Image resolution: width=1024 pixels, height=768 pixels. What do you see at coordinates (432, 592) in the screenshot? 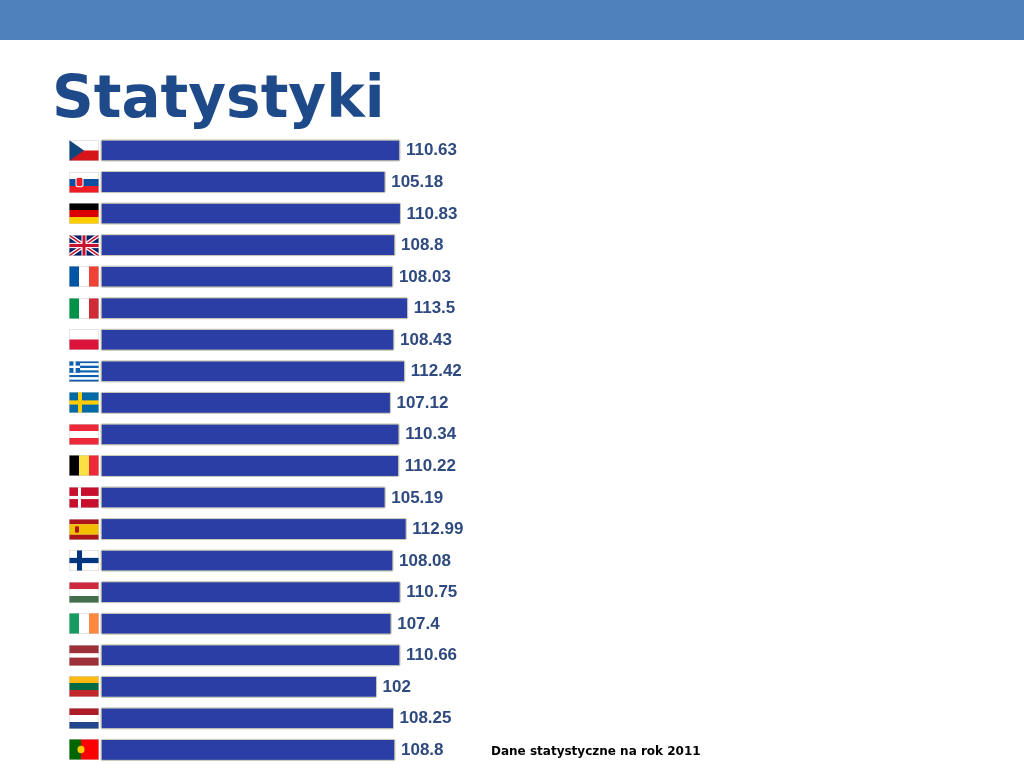
I see `data-label: 110.75` at bounding box center [432, 592].